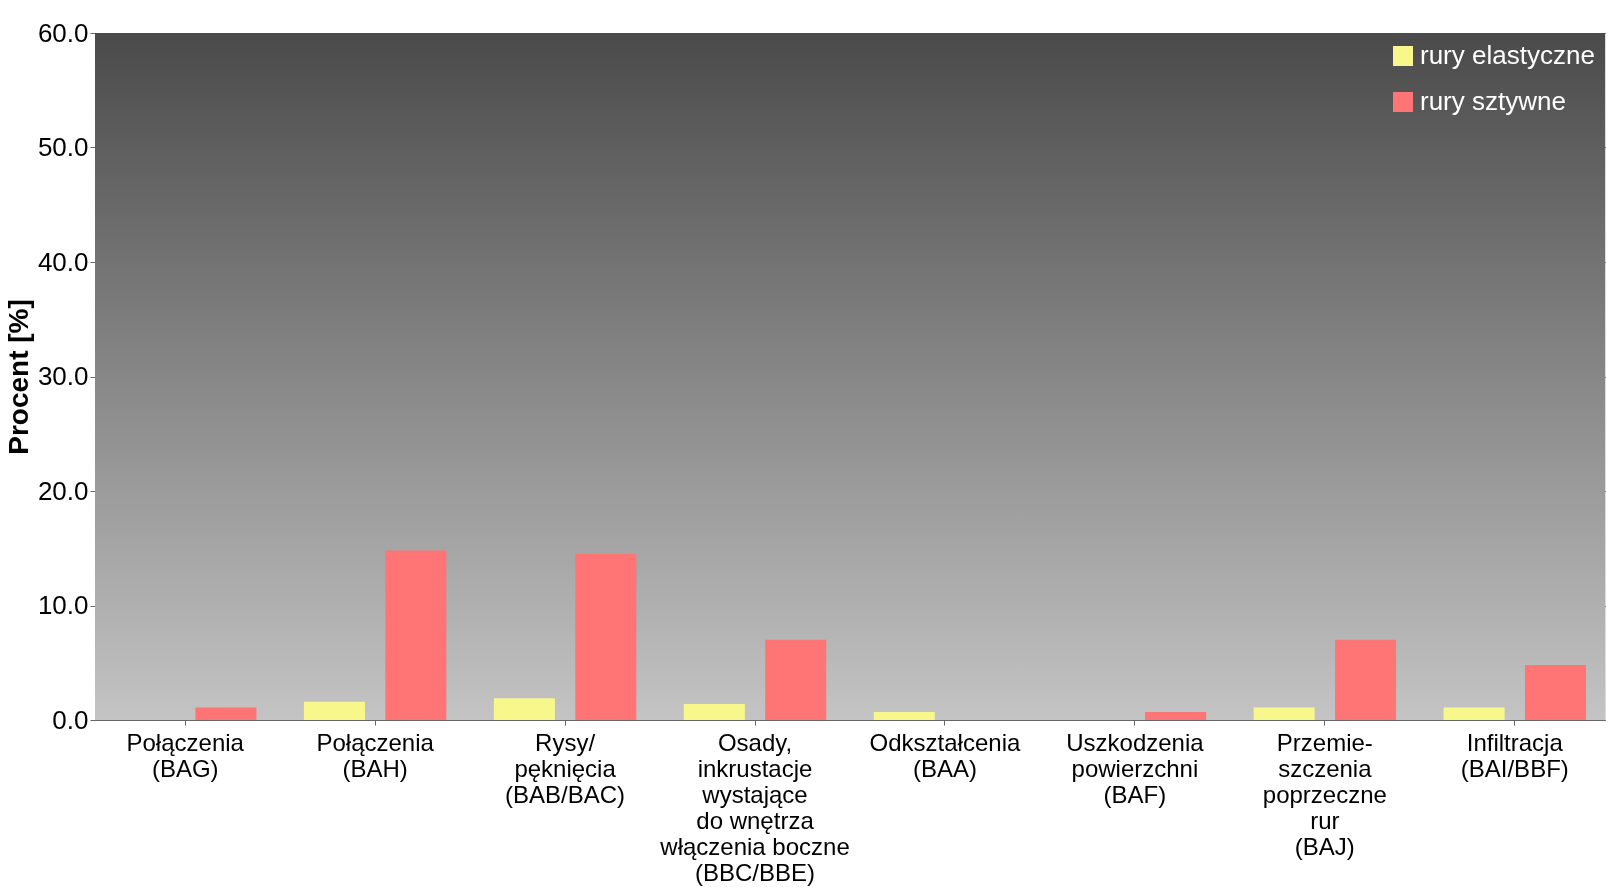  I want to click on y-tick-label: 20.0, so click(63, 490).